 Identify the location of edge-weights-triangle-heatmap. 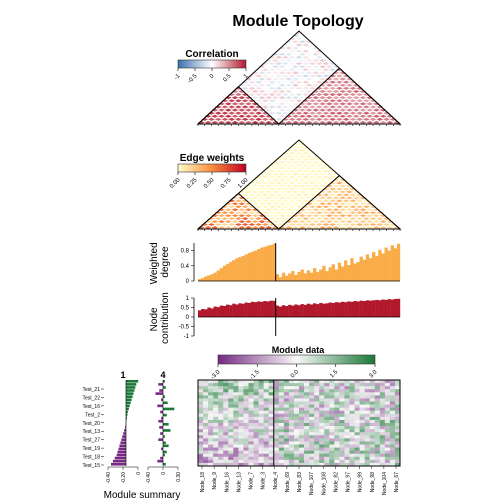
(299, 185).